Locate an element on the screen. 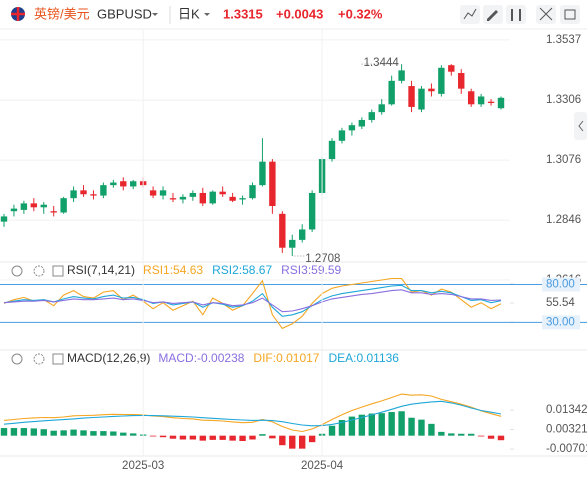 The height and width of the screenshot is (479, 587). min-label: 1.2708 is located at coordinates (322, 259).